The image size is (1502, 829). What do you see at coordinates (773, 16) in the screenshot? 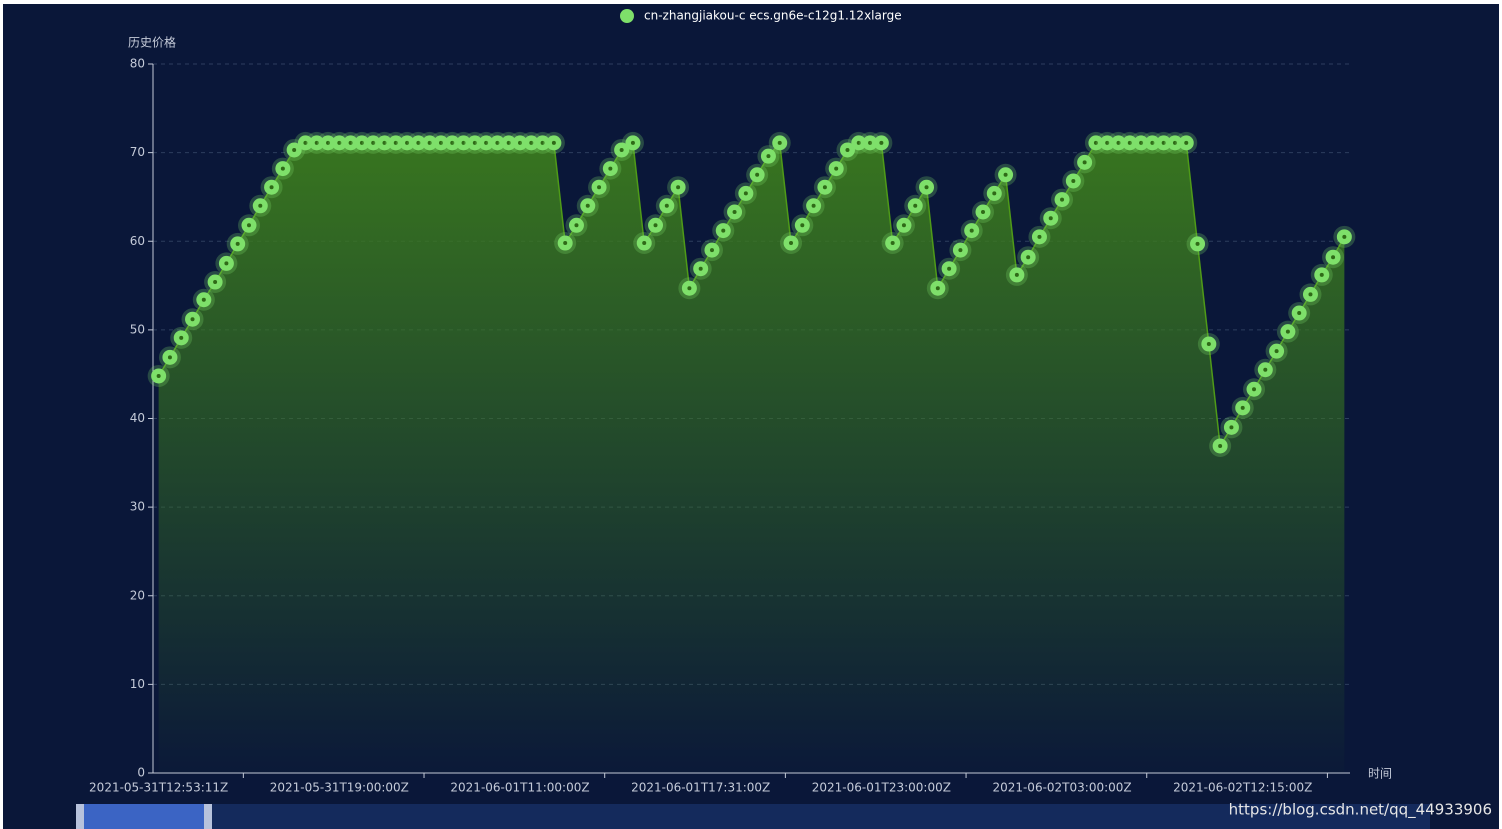
I see `legend-label: cn-zhangjiakou-c ecs.gn6e-c12g1.12xlarge` at bounding box center [773, 16].